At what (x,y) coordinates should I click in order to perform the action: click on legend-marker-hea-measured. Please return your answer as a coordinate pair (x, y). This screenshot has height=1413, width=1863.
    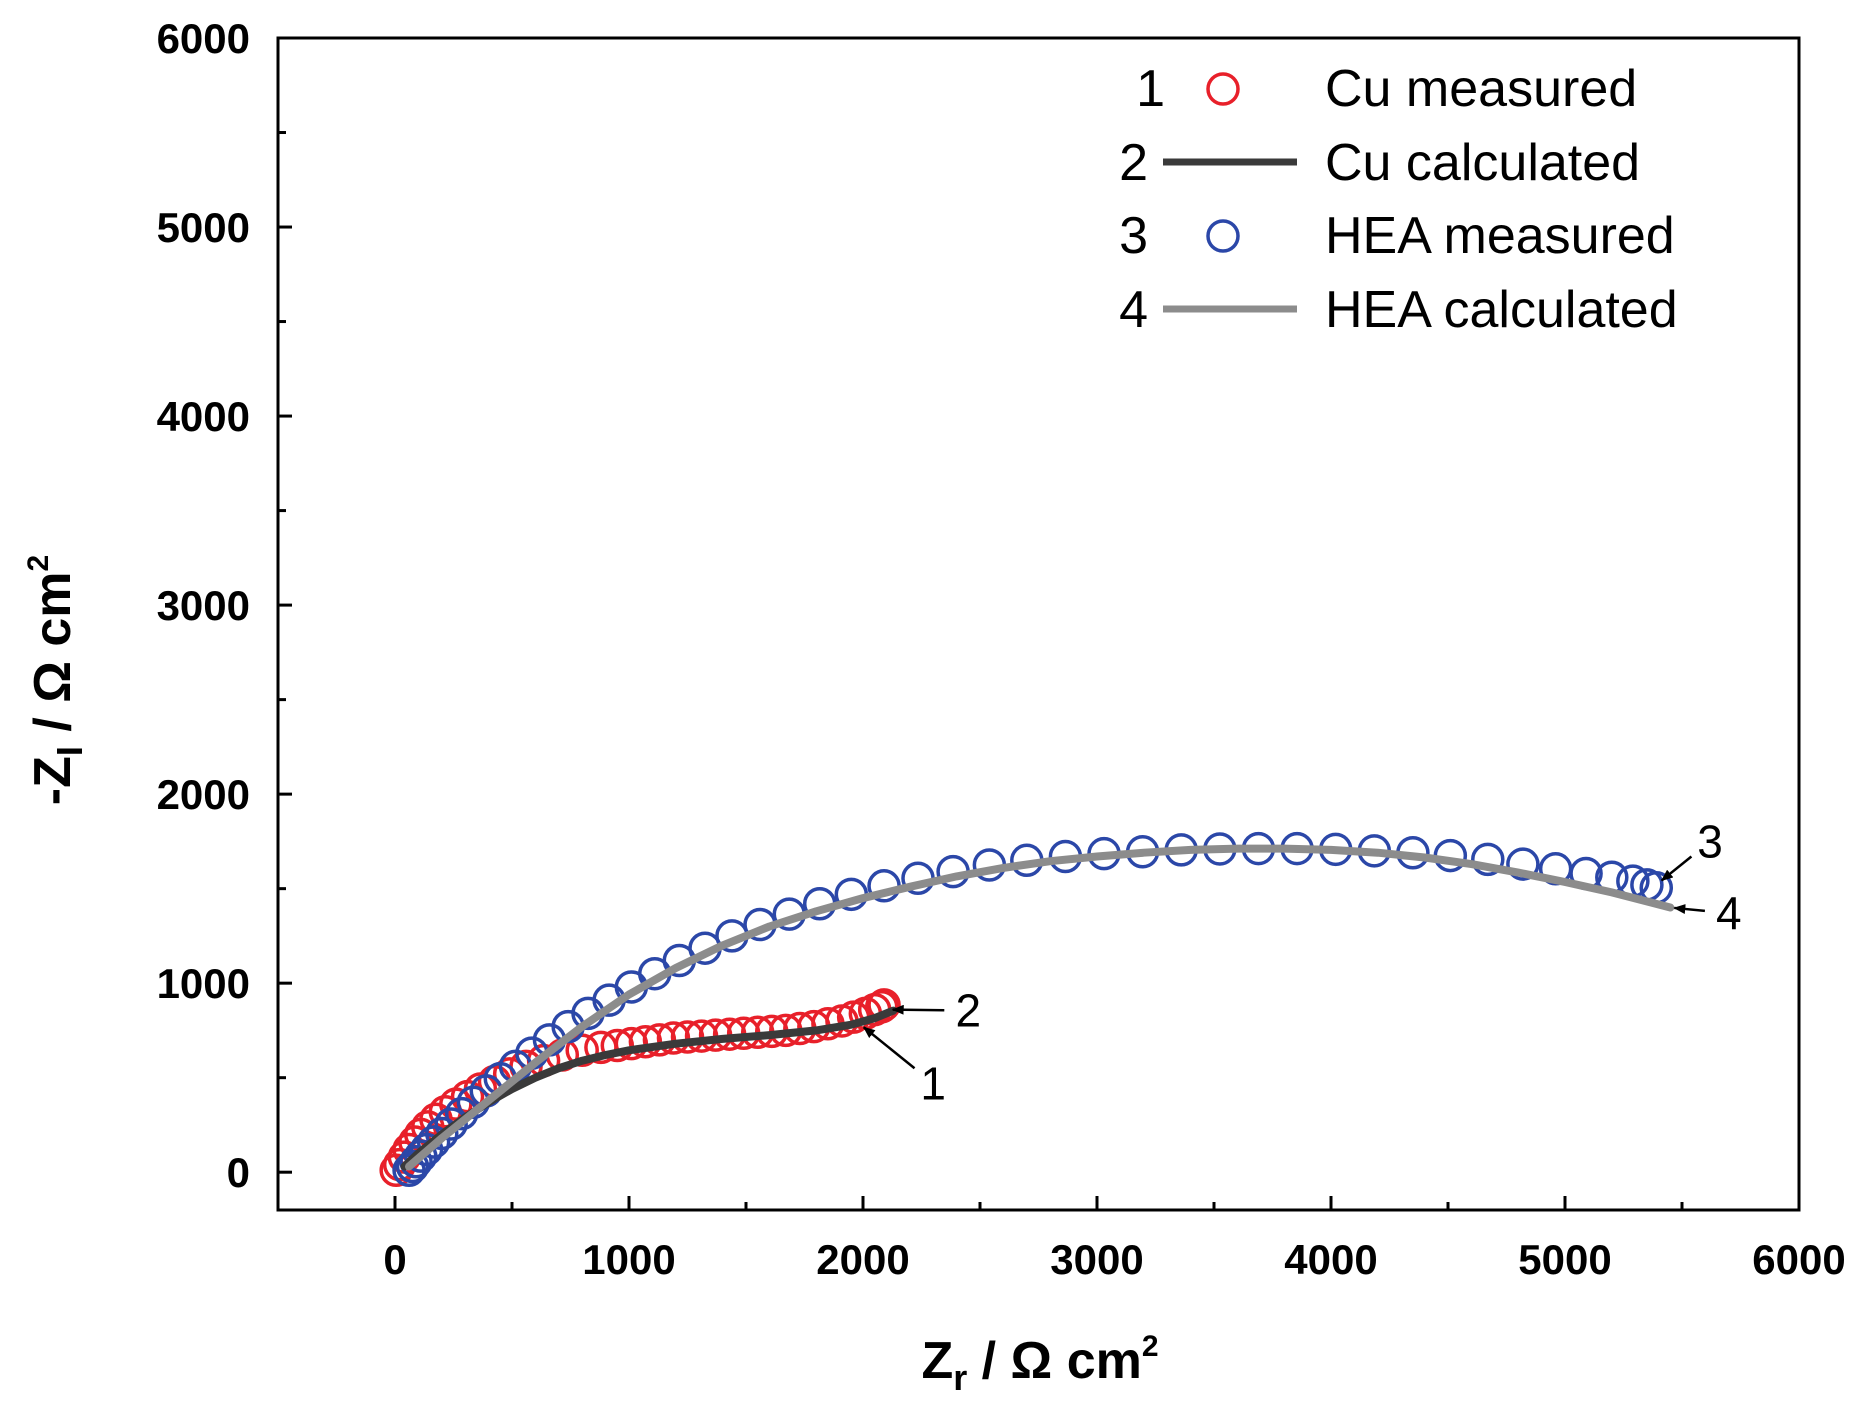
    Looking at the image, I should click on (1223, 236).